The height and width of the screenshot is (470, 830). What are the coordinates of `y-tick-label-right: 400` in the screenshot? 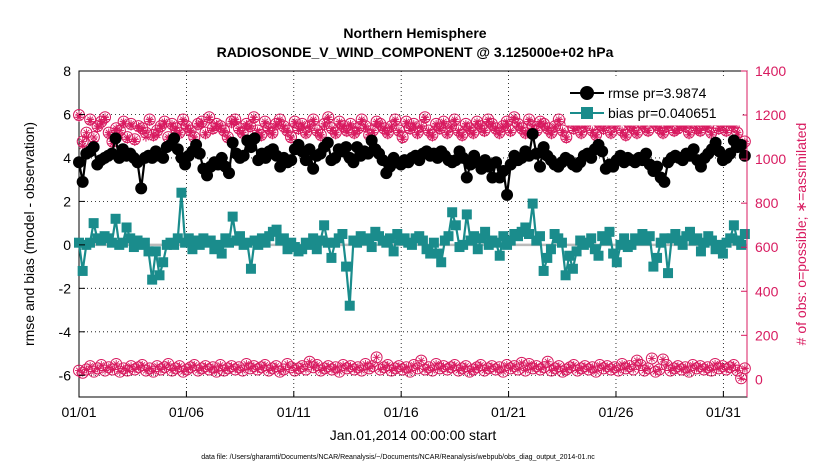 It's located at (767, 291).